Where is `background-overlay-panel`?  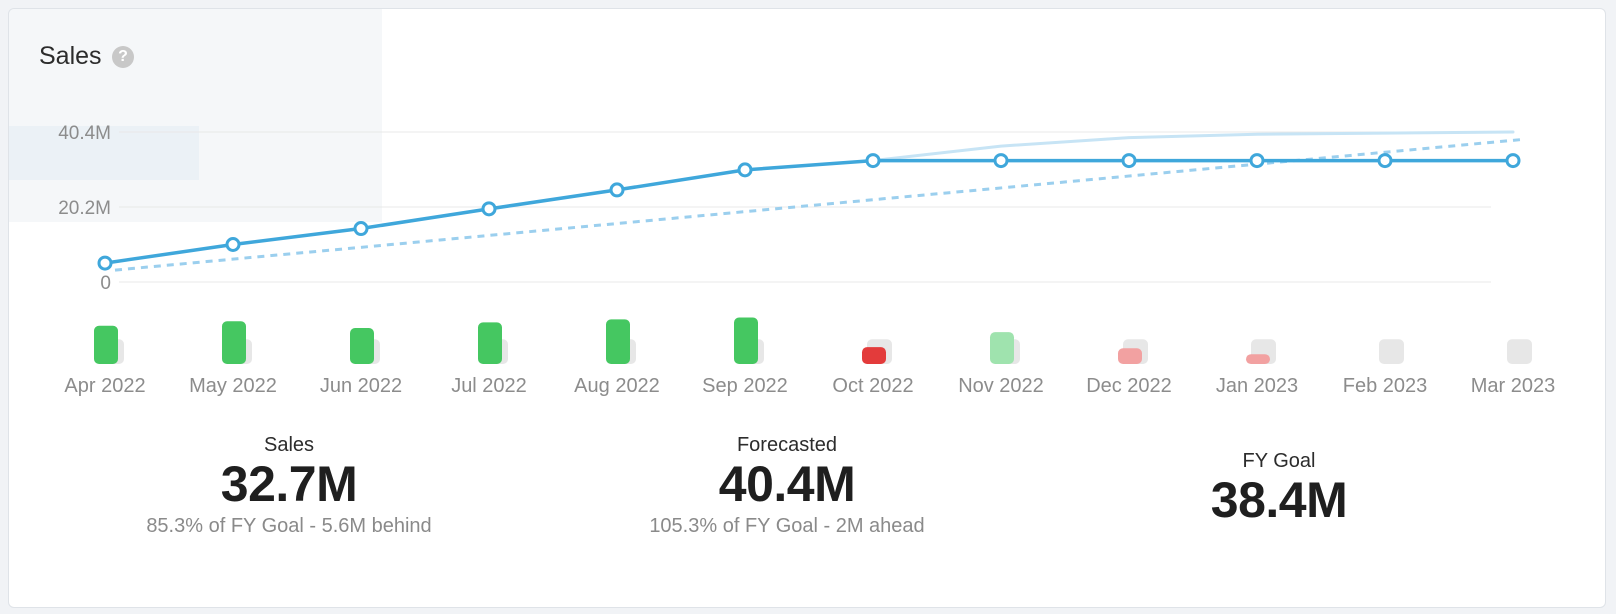 background-overlay-panel is located at coordinates (195, 115).